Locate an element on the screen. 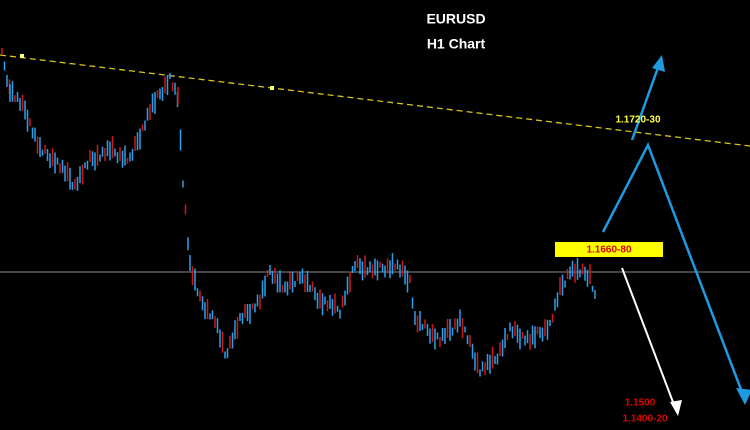 This screenshot has height=430, width=750. annotation: 1.1660-80 is located at coordinates (608, 250).